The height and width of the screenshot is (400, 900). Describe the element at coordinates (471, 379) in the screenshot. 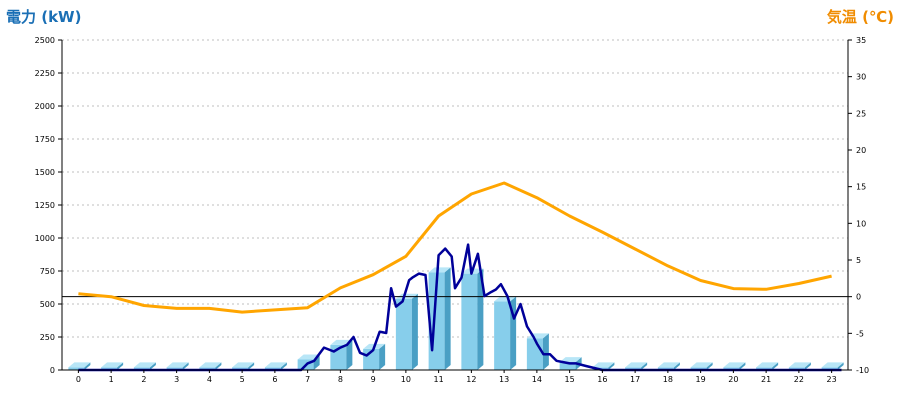

I see `x-axis-tick-label: 12` at that location.